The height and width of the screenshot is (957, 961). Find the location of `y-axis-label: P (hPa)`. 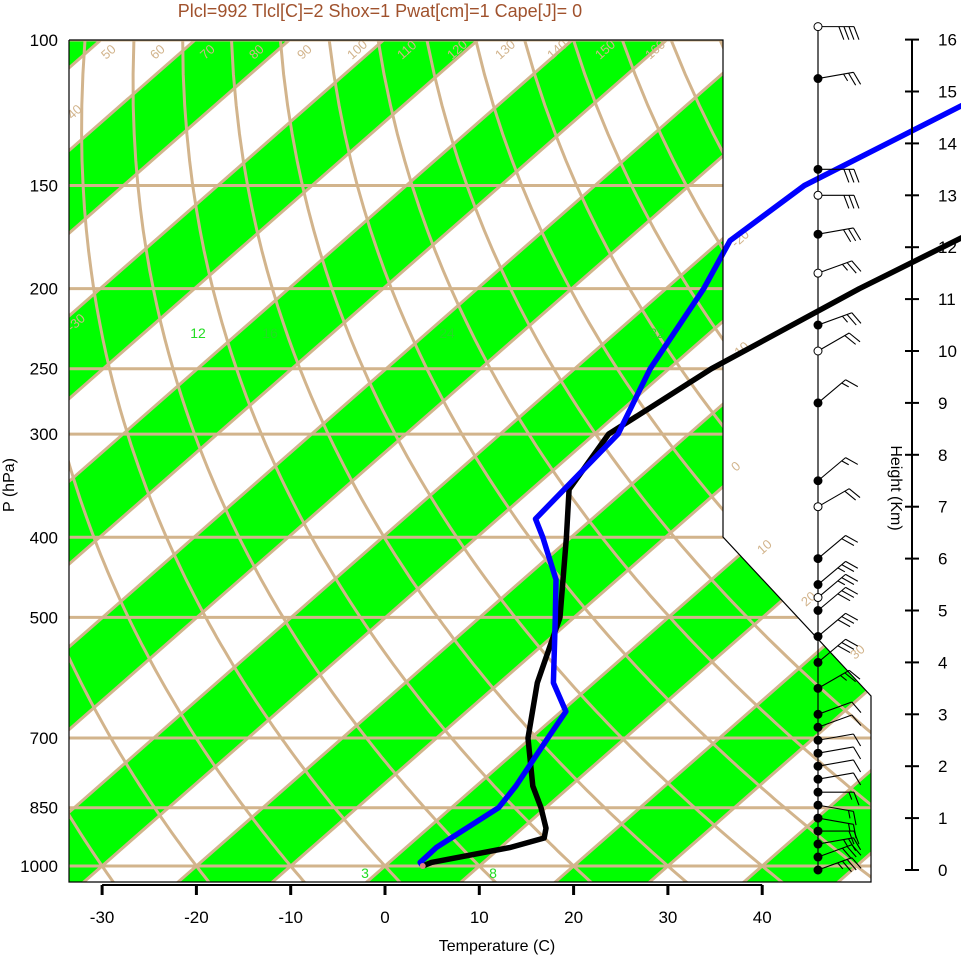

y-axis-label: P (hPa) is located at coordinates (9, 485).